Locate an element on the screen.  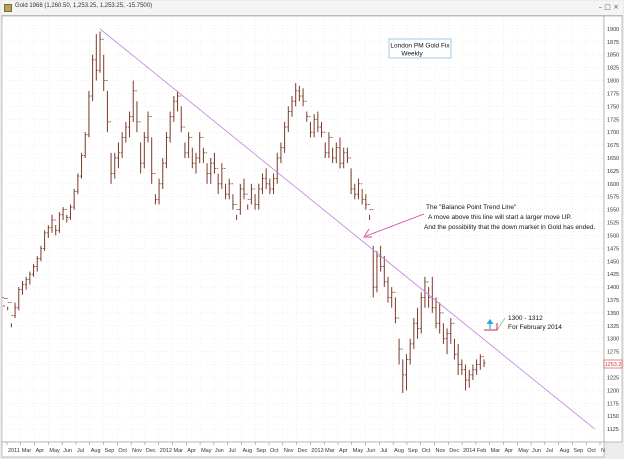
y-tick-label: 1275 is located at coordinates (613, 353).